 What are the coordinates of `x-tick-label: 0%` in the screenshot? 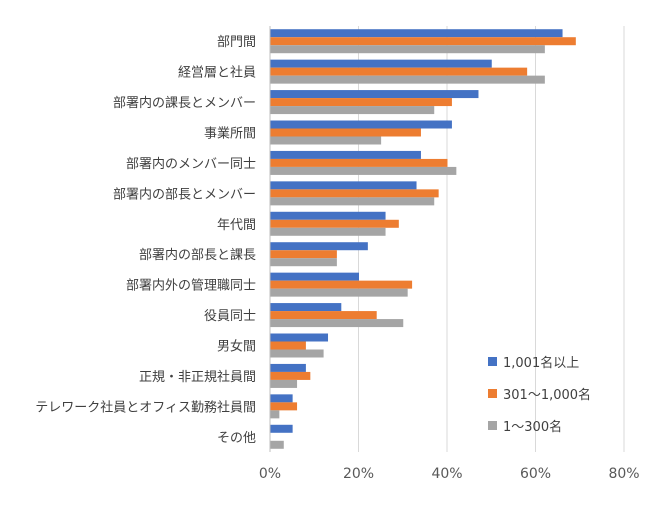 It's located at (270, 474).